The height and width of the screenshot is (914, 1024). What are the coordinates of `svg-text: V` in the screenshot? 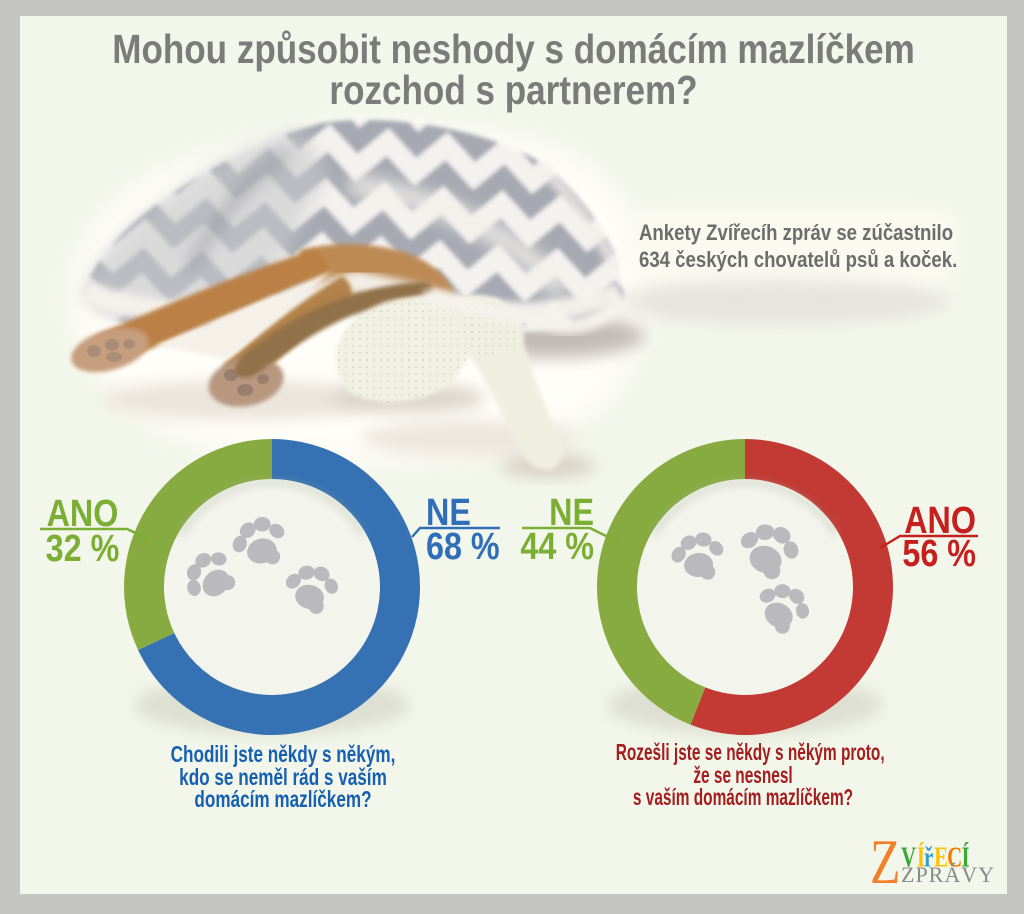 It's located at (908, 857).